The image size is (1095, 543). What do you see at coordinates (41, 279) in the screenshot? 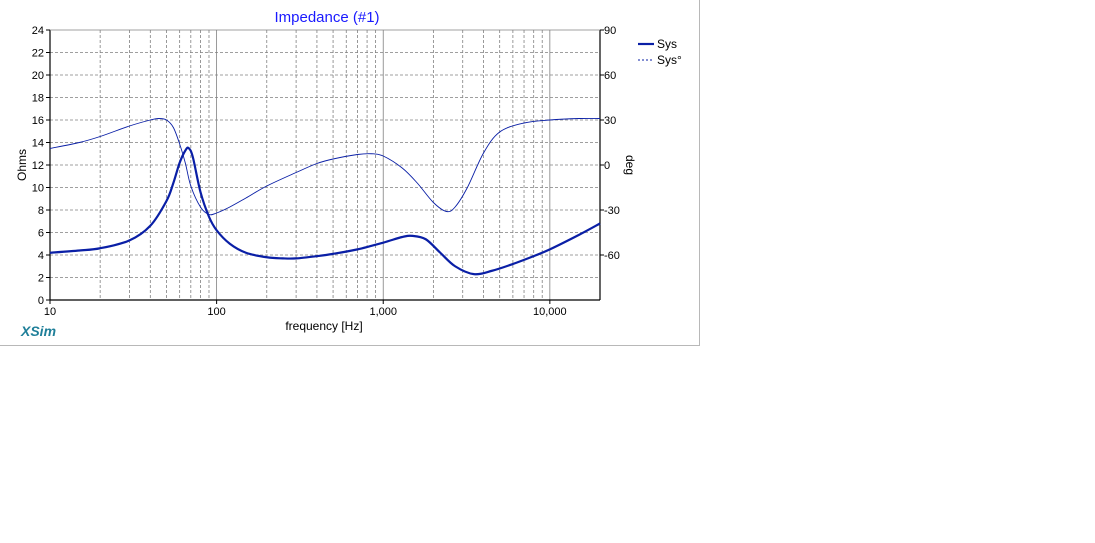
I see `y-tick-label: 2` at bounding box center [41, 279].